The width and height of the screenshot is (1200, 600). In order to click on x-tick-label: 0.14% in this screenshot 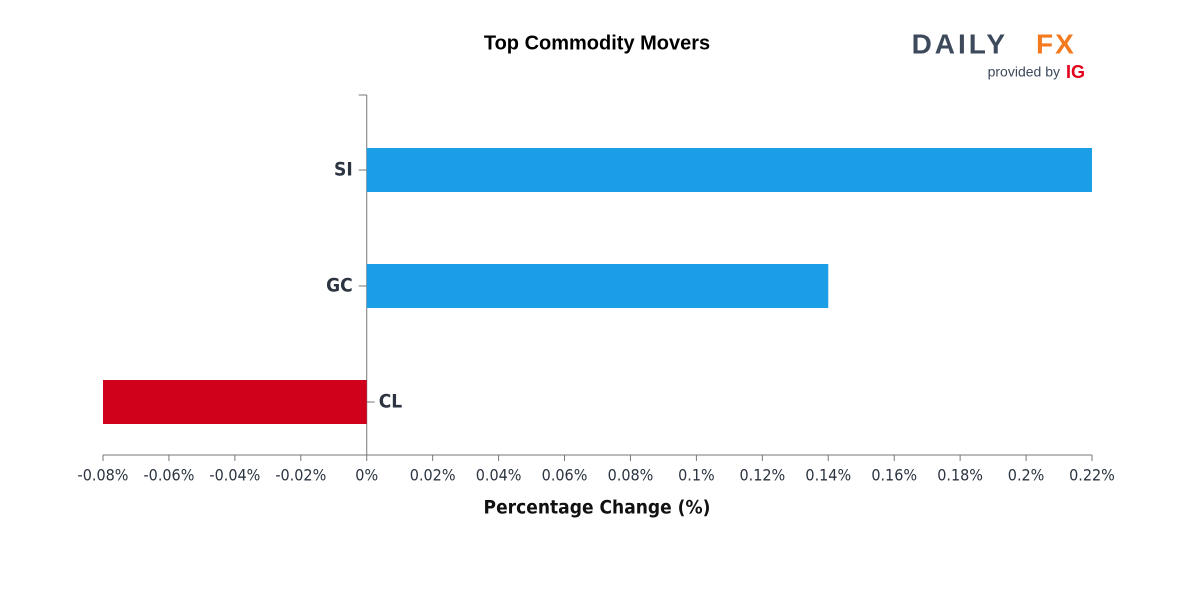, I will do `click(828, 475)`.